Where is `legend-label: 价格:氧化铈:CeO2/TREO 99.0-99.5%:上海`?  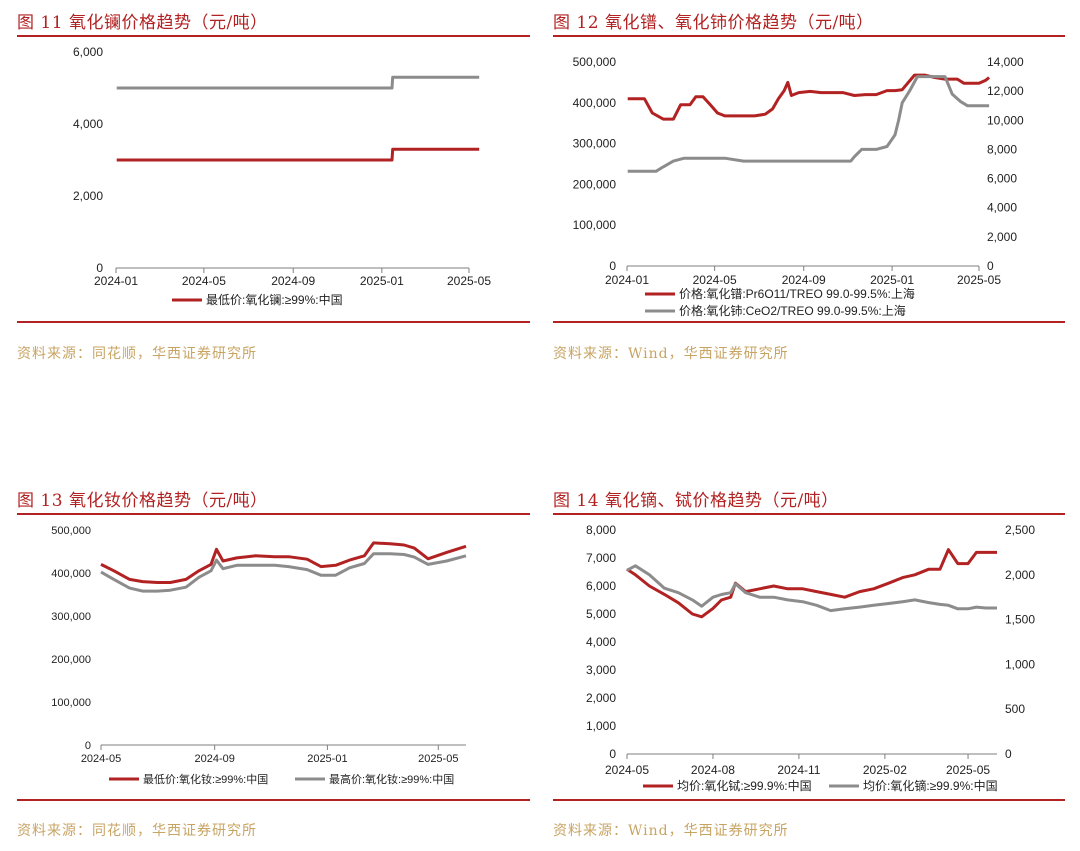 legend-label: 价格:氧化铈:CeO2/TREO 99.0-99.5%:上海 is located at coordinates (792, 310).